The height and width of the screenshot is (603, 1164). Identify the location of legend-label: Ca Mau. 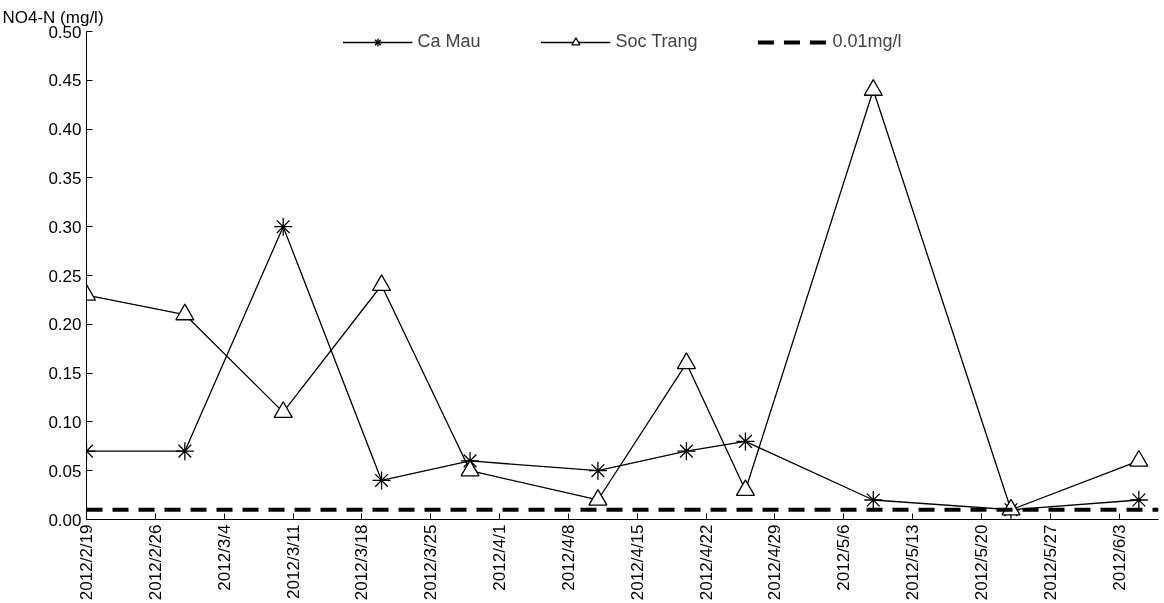
(449, 41).